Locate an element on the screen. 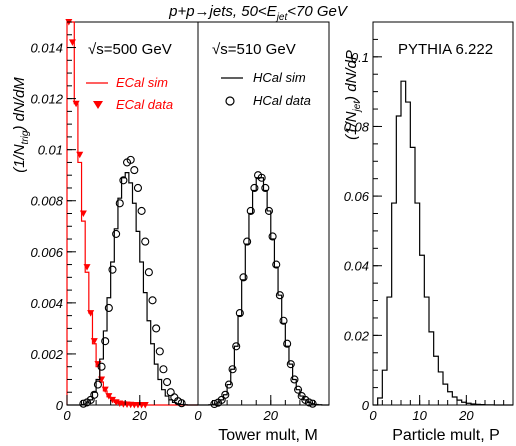 This screenshot has height=446, width=516. series-line-p1-s0 is located at coordinates (263, 291).